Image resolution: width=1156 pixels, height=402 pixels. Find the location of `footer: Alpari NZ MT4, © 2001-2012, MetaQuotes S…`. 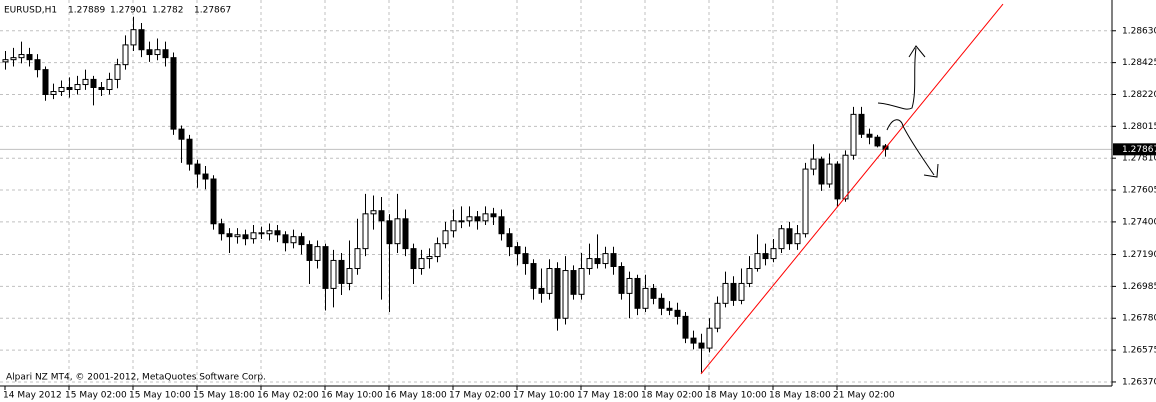

footer: Alpari NZ MT4, © 2001-2012, MetaQuotes S… is located at coordinates (136, 378).